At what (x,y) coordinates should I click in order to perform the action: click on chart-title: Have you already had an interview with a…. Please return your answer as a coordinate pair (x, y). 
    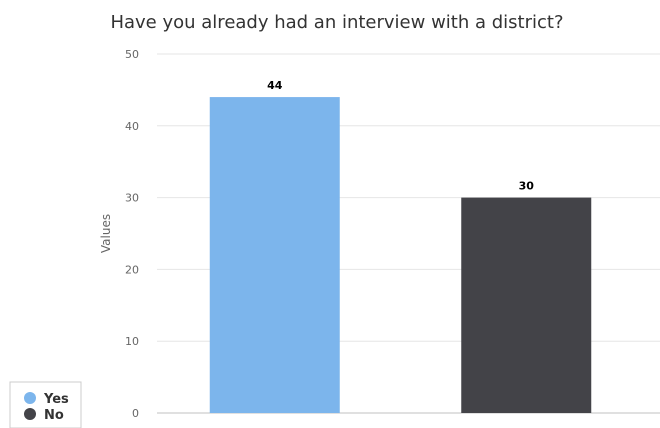
    Looking at the image, I should click on (336, 22).